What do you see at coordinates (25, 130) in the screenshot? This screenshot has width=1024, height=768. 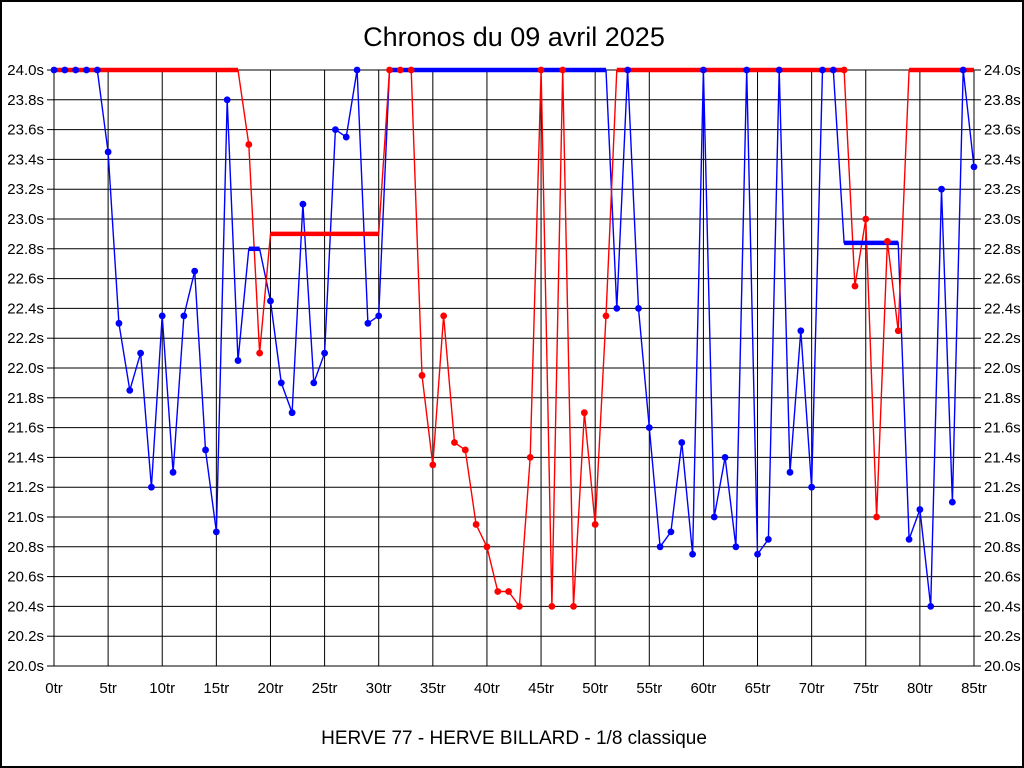 I see `y-axis-label-left: 23.6s` at bounding box center [25, 130].